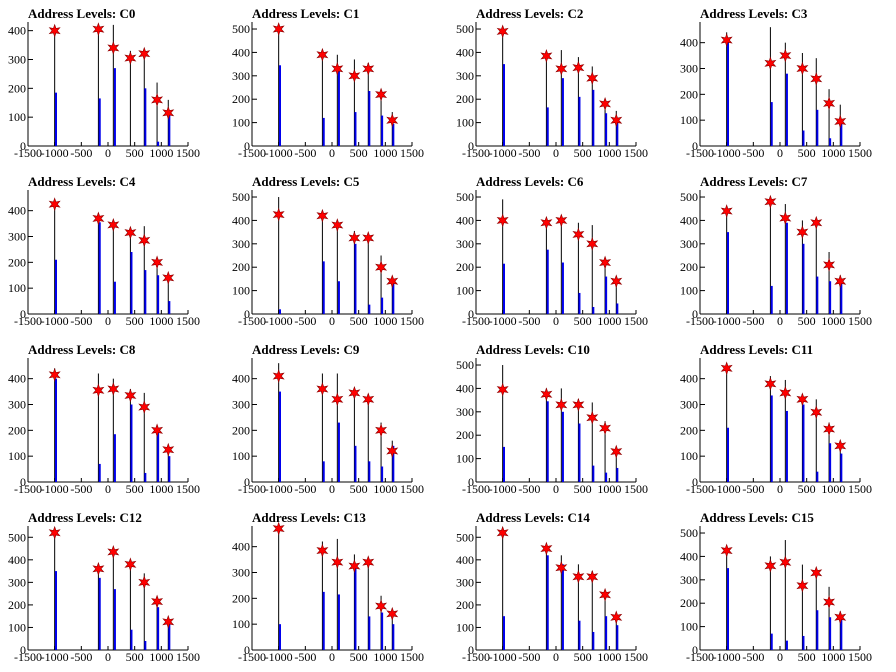 The width and height of the screenshot is (896, 672). I want to click on subplot-title: Address Levels: C12, so click(85, 517).